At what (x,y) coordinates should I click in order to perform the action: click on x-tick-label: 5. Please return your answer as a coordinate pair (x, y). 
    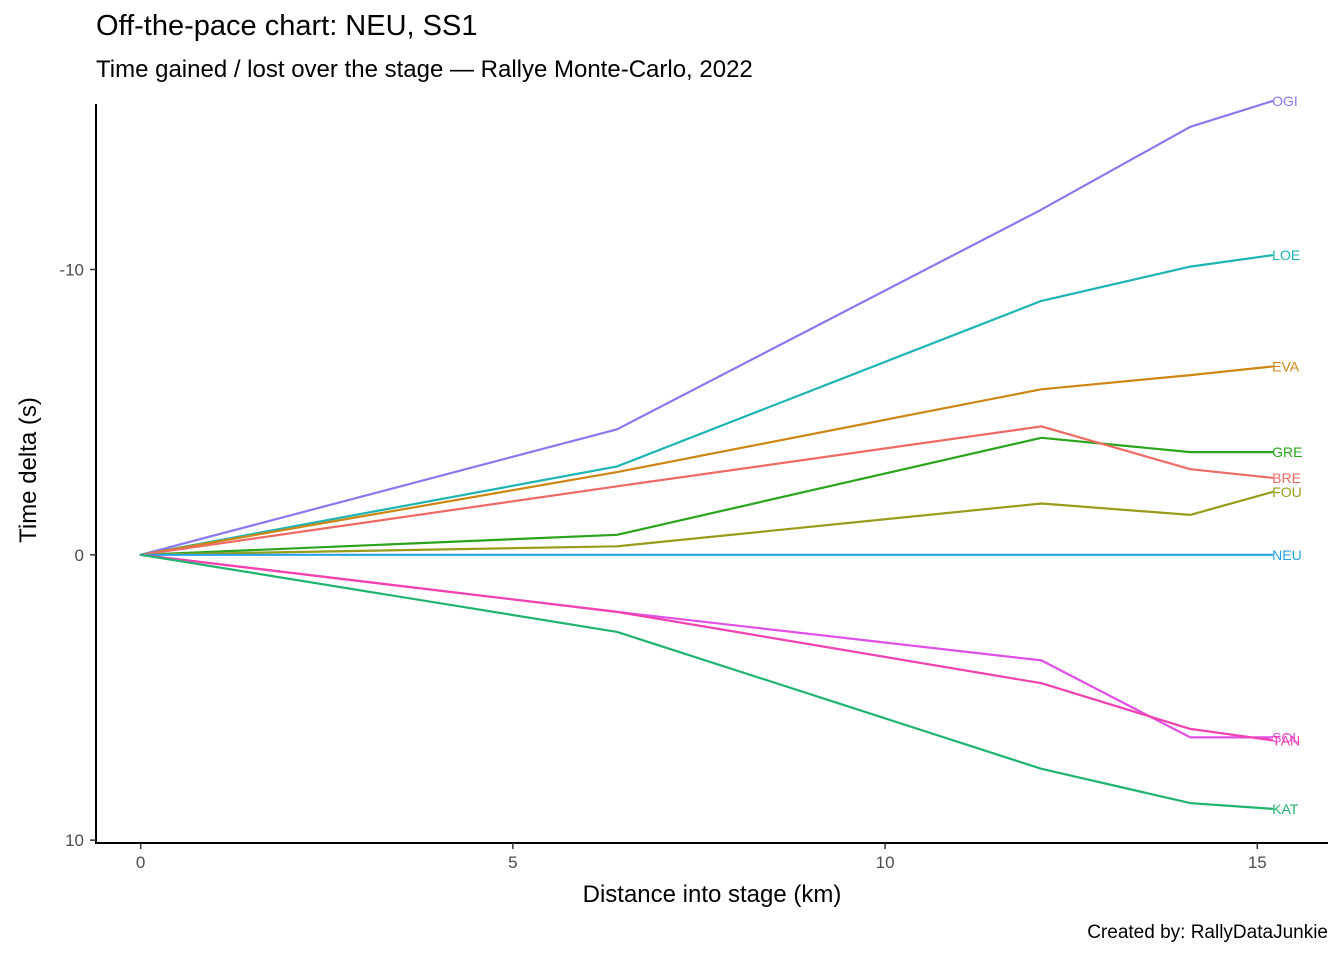
    Looking at the image, I should click on (512, 862).